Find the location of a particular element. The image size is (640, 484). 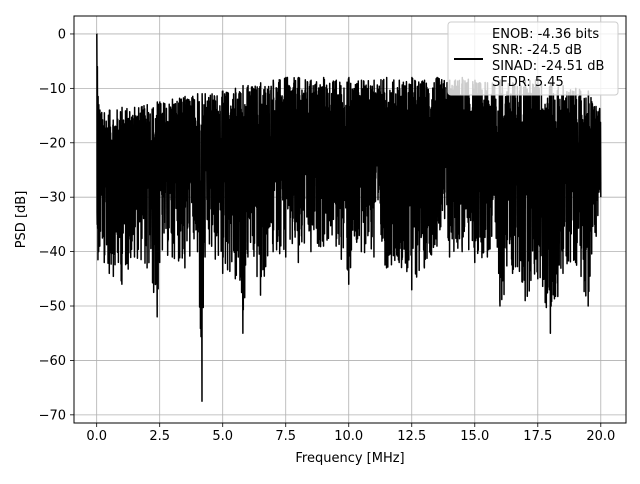

x-tick-label: 20.0 is located at coordinates (600, 436).